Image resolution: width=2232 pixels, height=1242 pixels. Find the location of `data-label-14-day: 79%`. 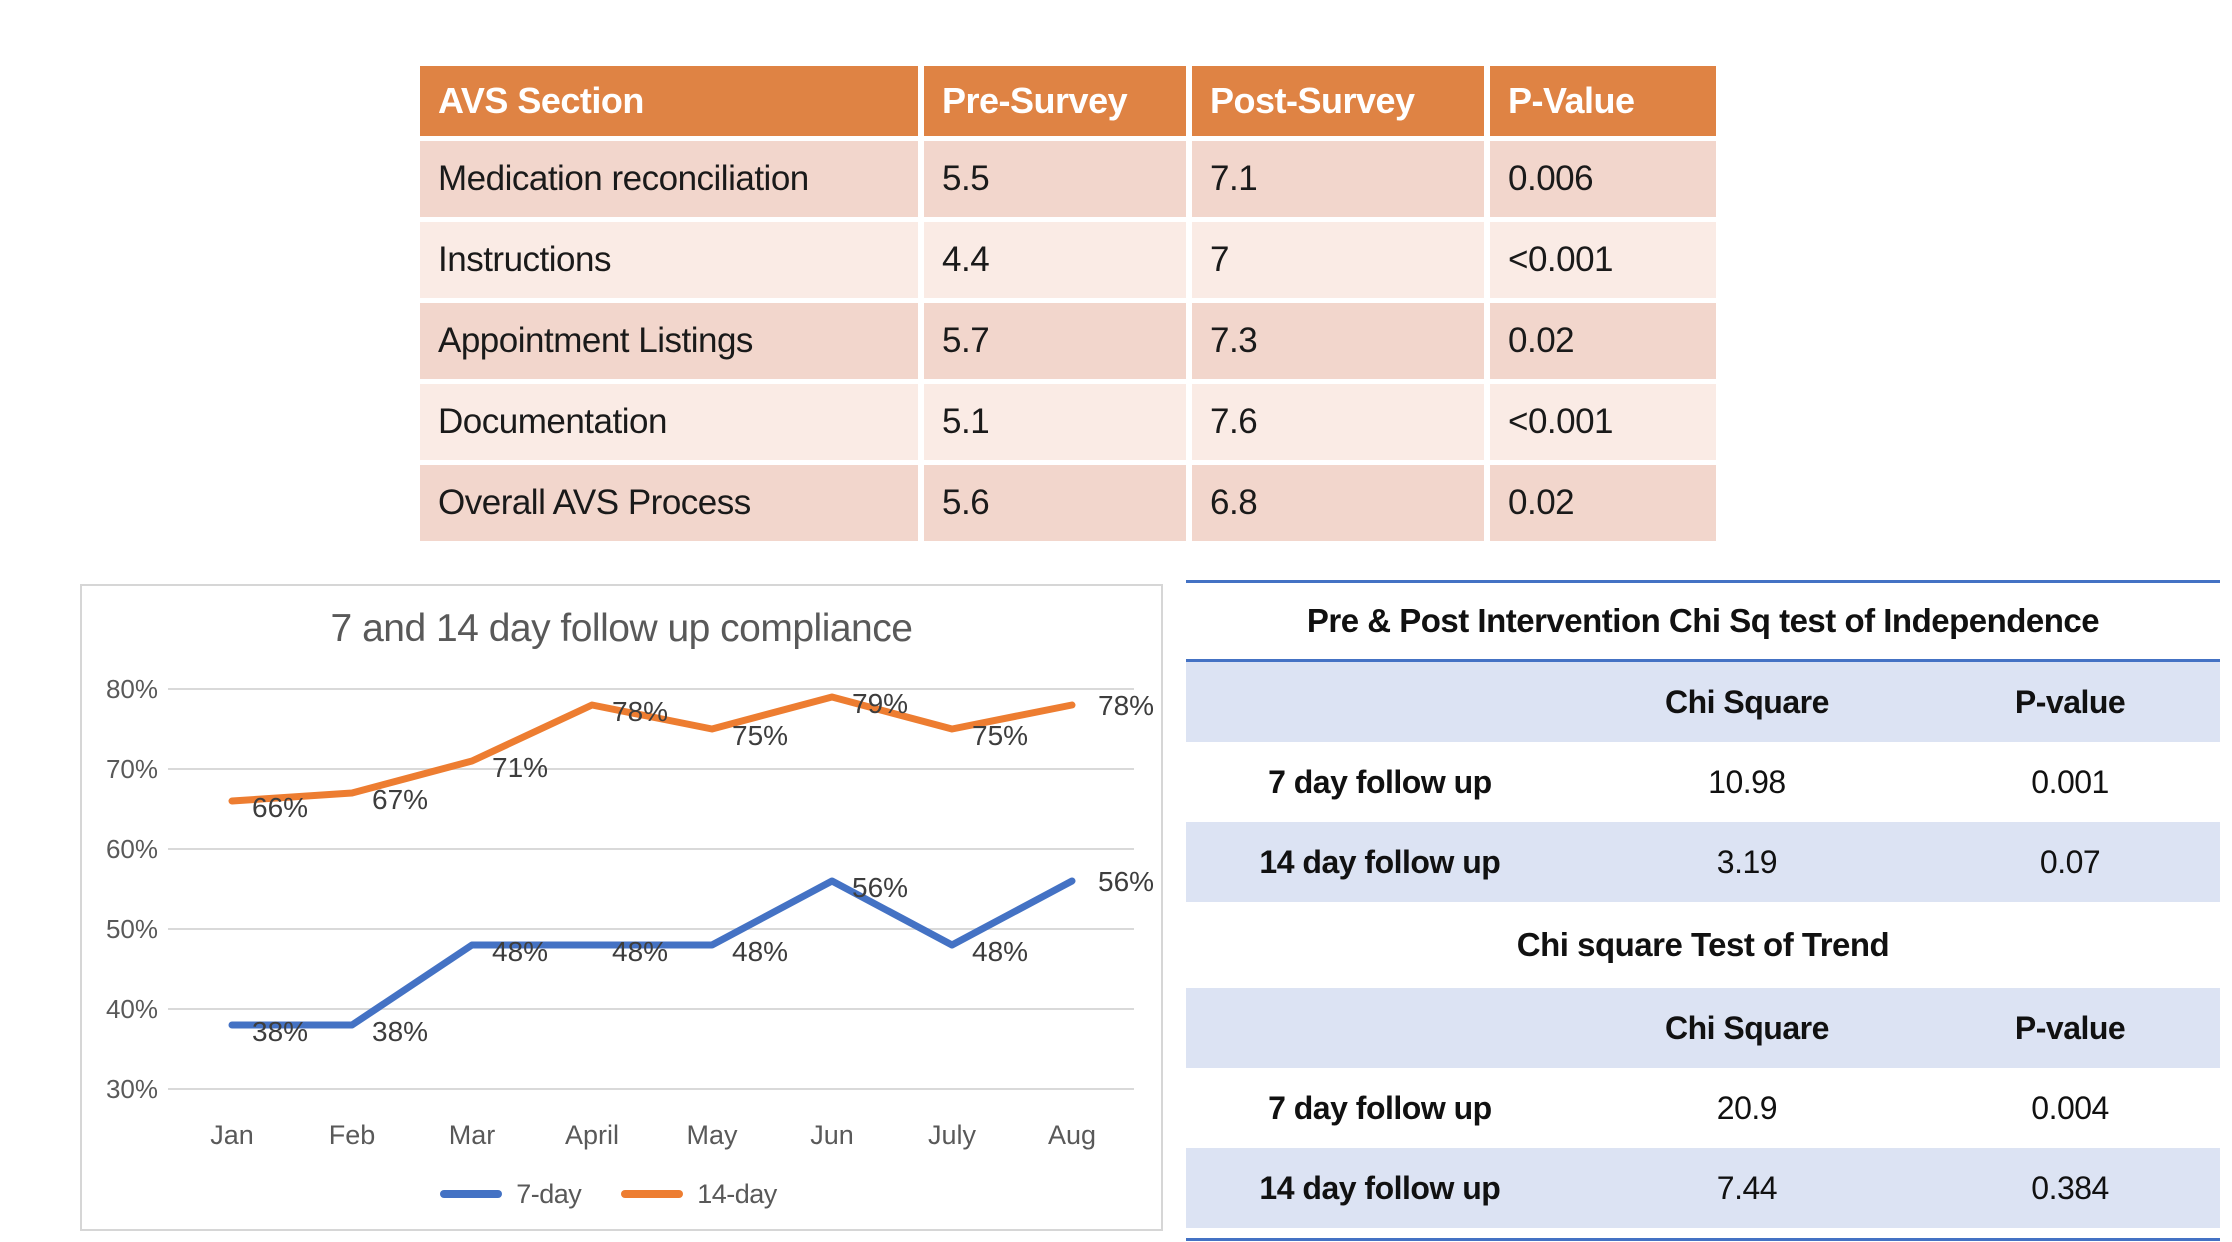

data-label-14-day: 79% is located at coordinates (880, 703).